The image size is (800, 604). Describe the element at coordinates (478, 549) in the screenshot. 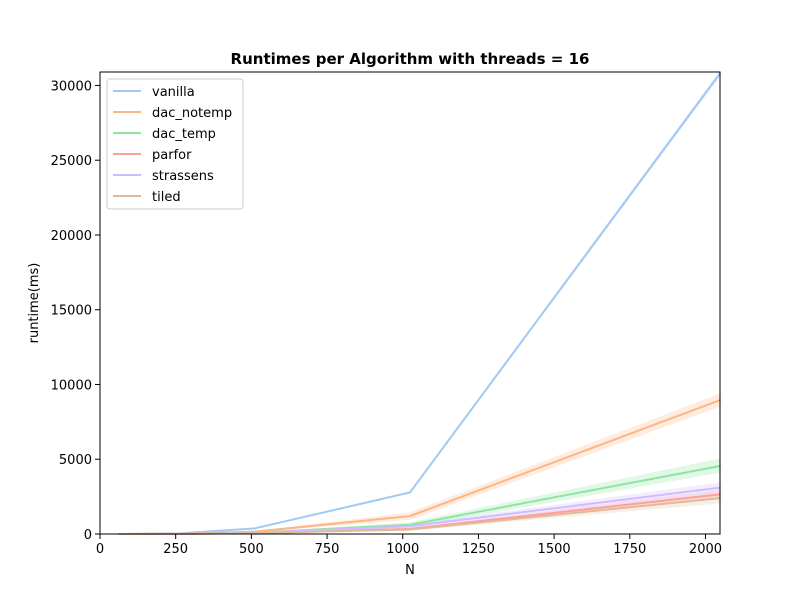

I see `x-tick-label: 1250` at that location.